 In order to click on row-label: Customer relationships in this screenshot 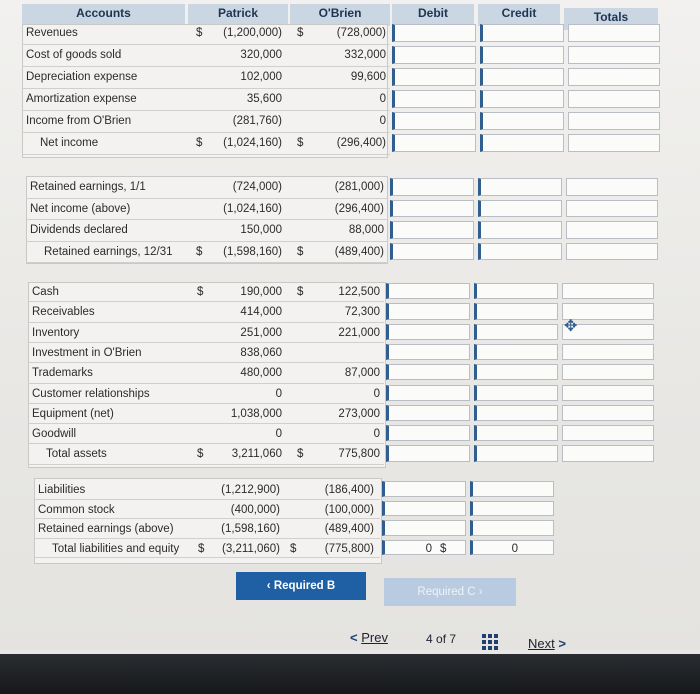, I will do `click(91, 393)`.